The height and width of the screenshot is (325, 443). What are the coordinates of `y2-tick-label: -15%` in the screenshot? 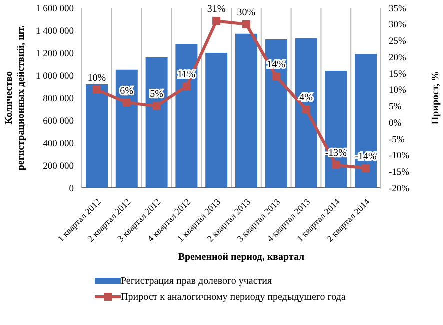 It's located at (399, 173).